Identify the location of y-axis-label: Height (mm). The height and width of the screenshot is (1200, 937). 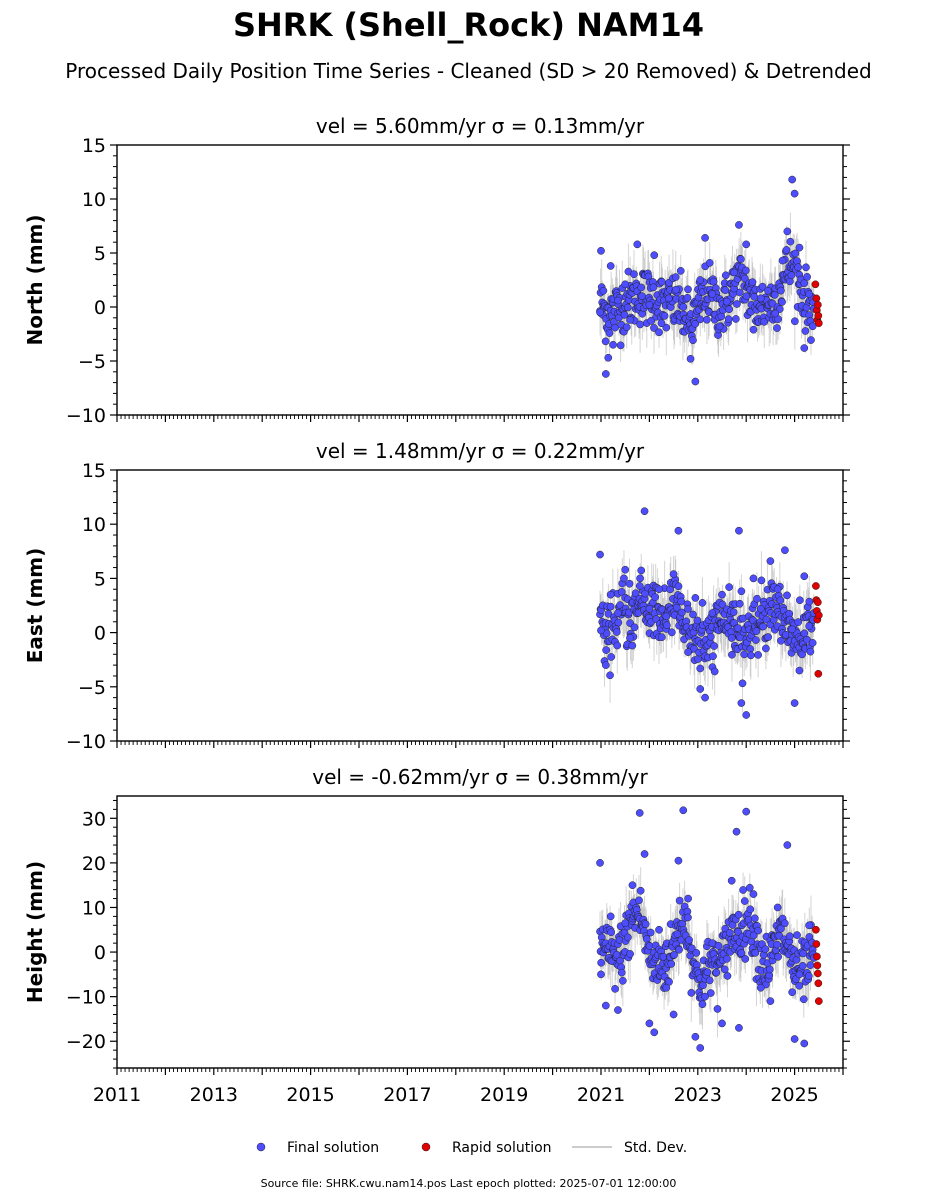
(35, 932).